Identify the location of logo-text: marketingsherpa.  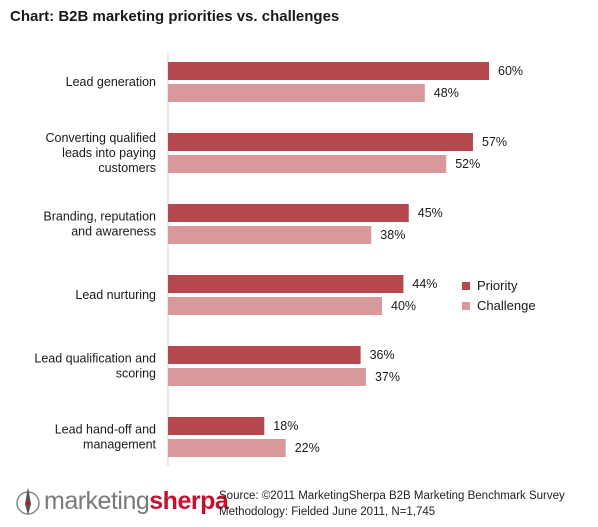
(136, 500).